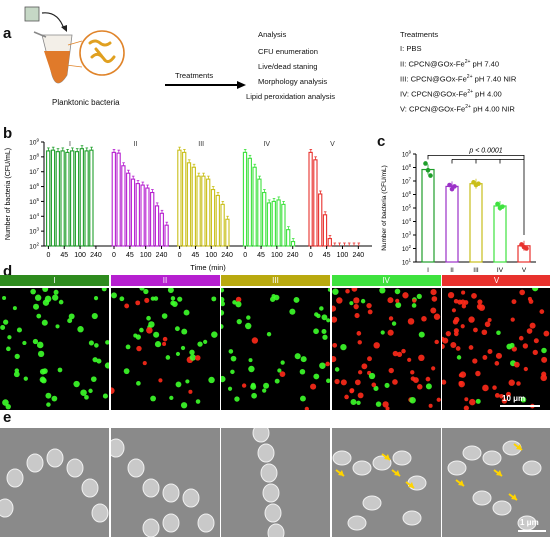  I want to click on treatment-item: III: CPCN@GOx-Fe2+ pH 7.40 NIR, so click(458, 79).